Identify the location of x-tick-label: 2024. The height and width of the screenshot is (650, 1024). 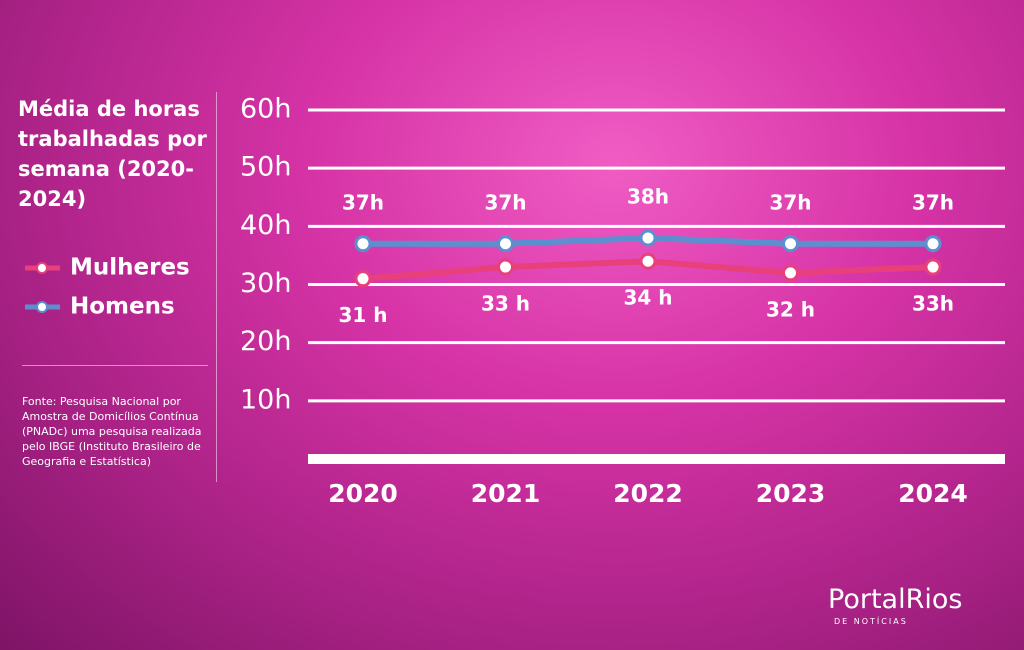
(933, 493).